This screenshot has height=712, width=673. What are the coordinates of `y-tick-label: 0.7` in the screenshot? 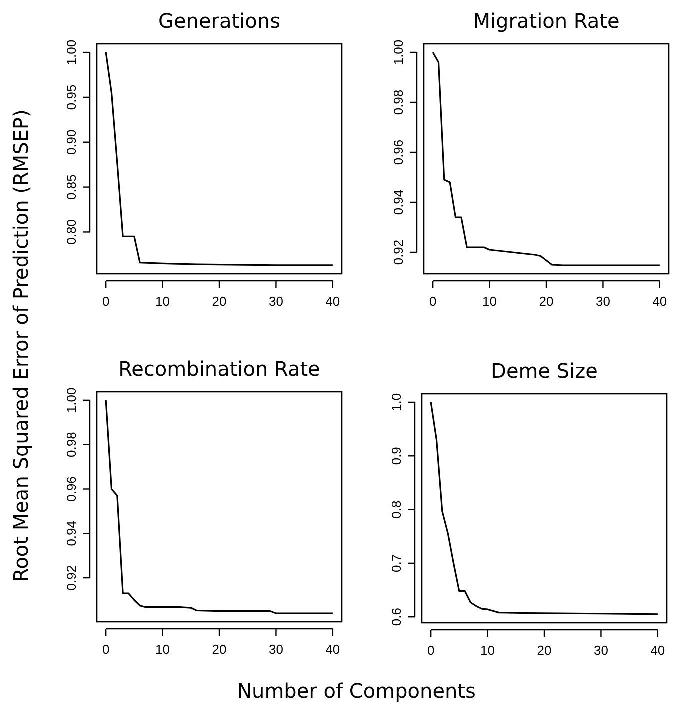 It's located at (396, 563).